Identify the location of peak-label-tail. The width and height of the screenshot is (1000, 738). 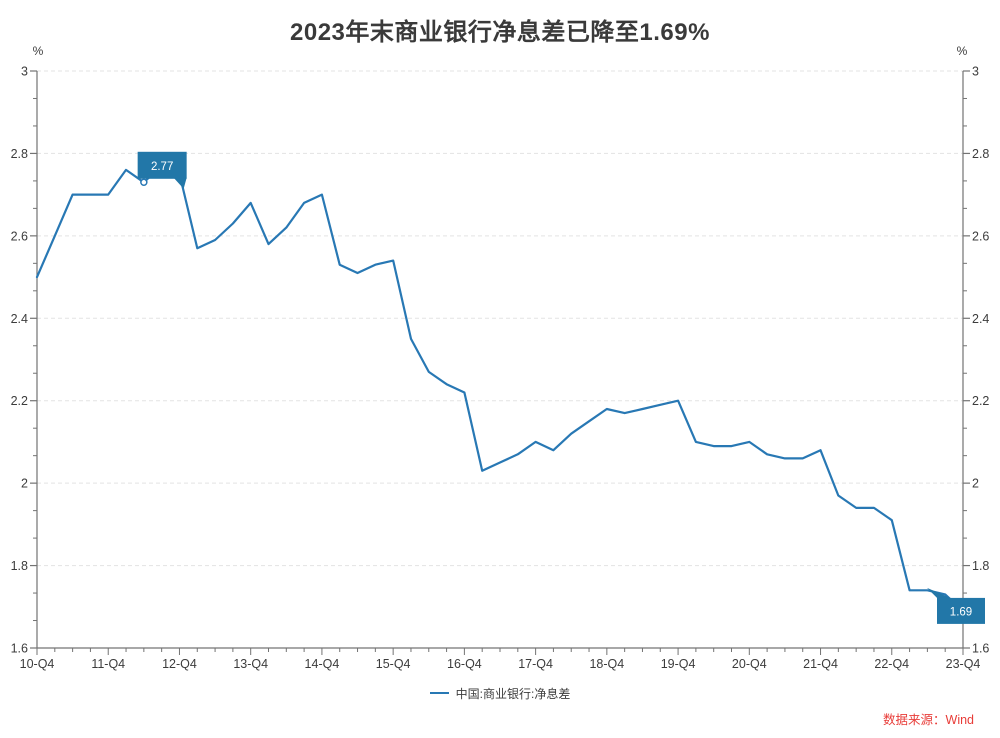
(180, 183).